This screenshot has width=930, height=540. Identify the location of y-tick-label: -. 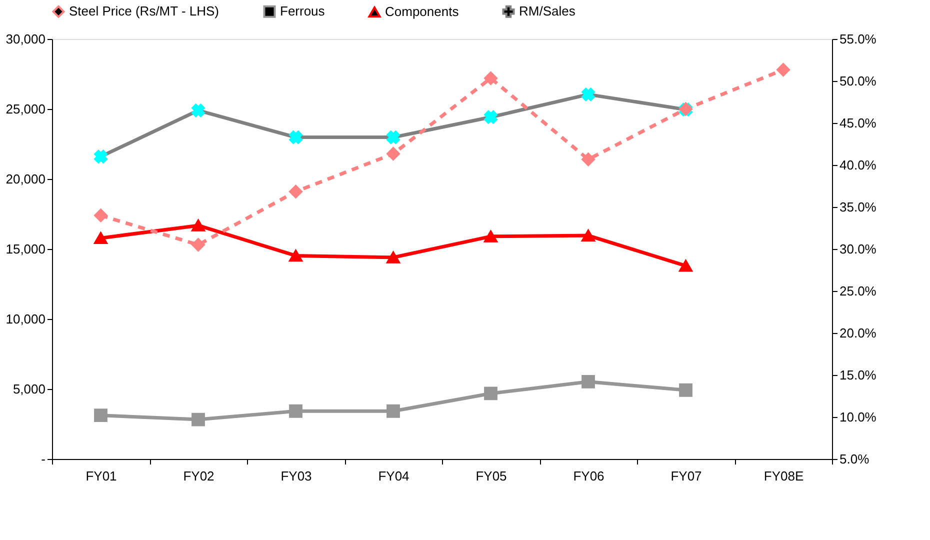
(43, 459).